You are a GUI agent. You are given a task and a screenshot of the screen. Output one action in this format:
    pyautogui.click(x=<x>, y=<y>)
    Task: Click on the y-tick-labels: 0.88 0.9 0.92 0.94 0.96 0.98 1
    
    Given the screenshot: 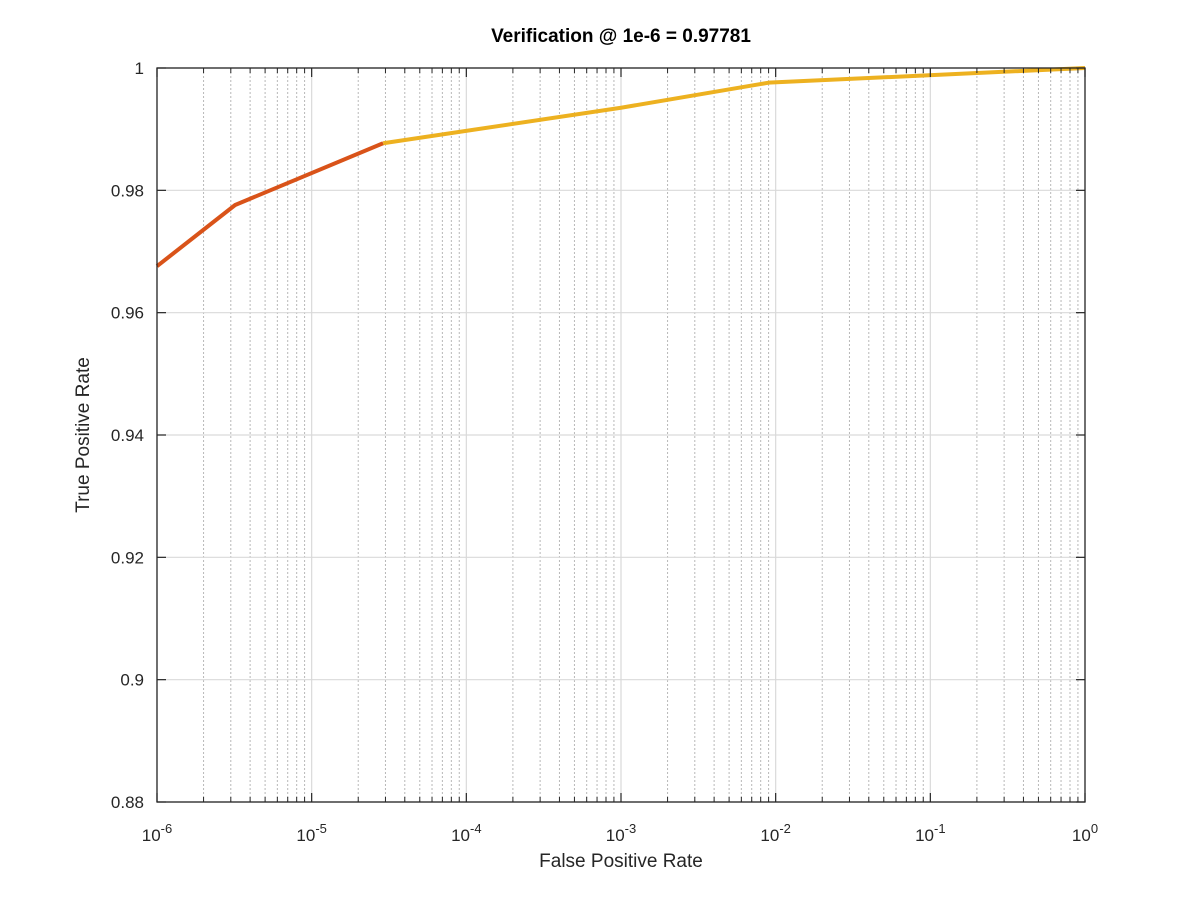 What is the action you would take?
    pyautogui.click(x=127, y=435)
    